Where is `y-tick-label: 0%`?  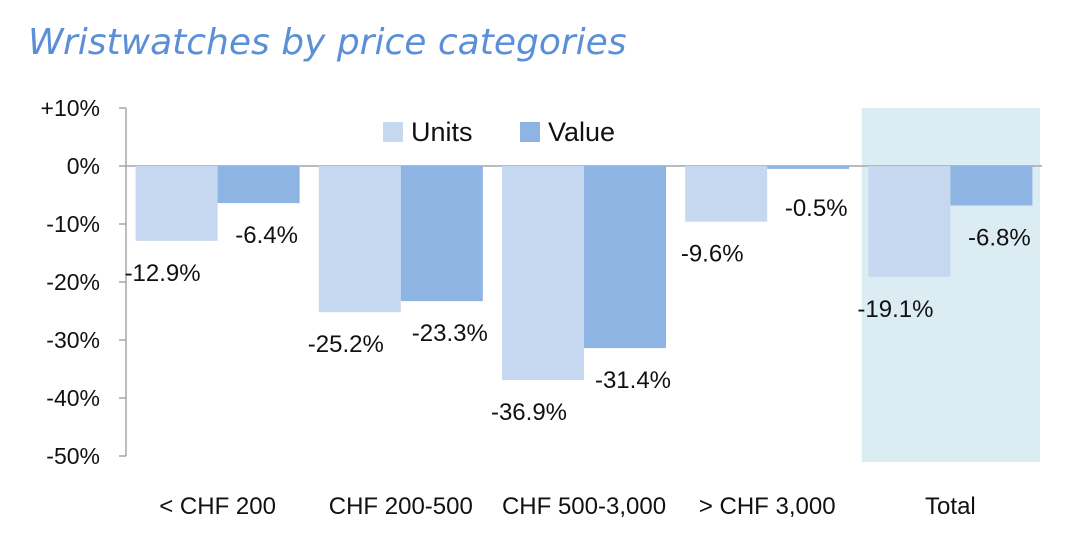 y-tick-label: 0% is located at coordinates (83, 166).